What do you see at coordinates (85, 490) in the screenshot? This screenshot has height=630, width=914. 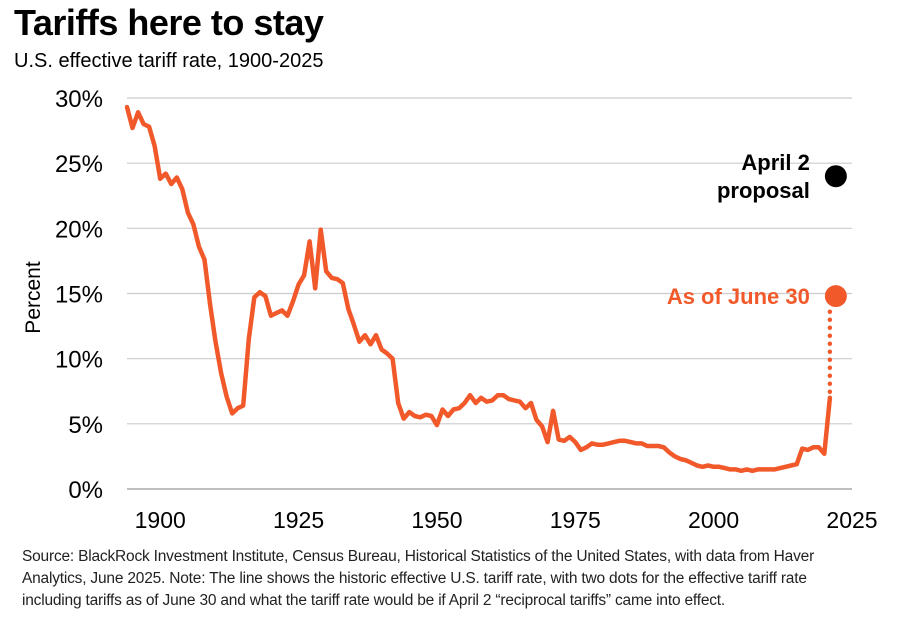 I see `y-tick-label: 0%` at bounding box center [85, 490].